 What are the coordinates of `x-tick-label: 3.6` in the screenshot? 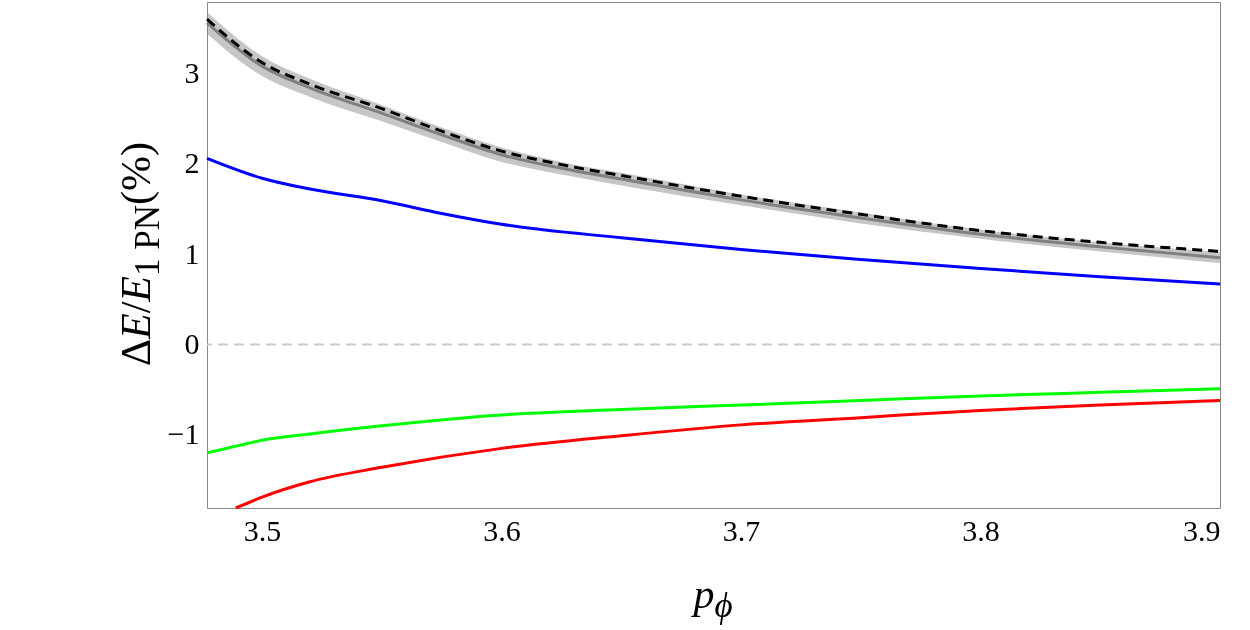 It's located at (502, 530).